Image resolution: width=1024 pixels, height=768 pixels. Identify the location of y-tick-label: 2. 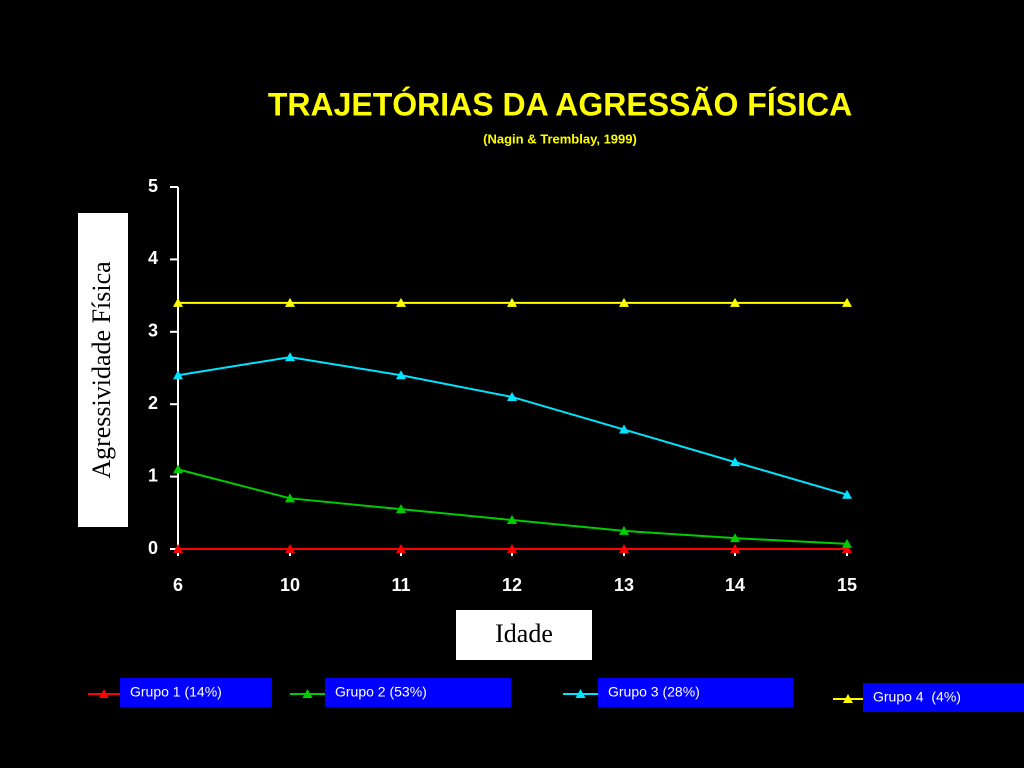
(153, 403).